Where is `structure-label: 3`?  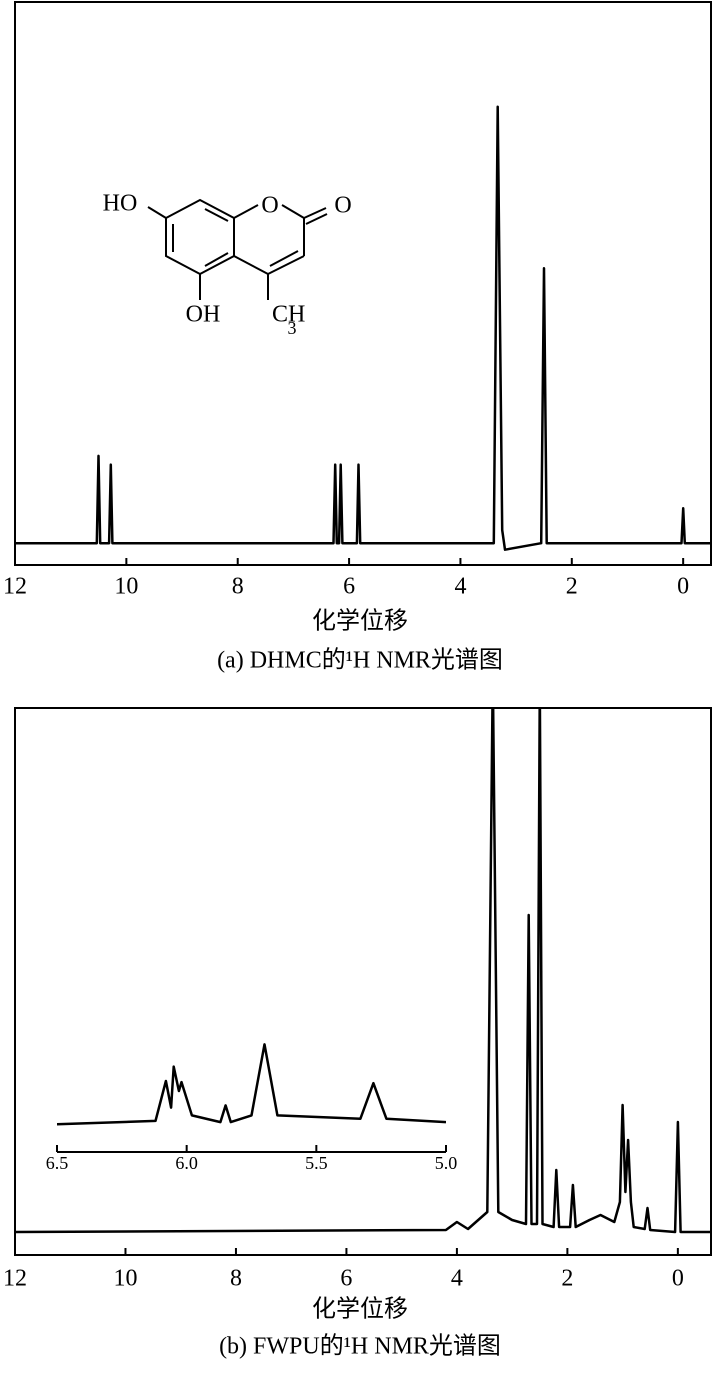
structure-label: 3 is located at coordinates (292, 328).